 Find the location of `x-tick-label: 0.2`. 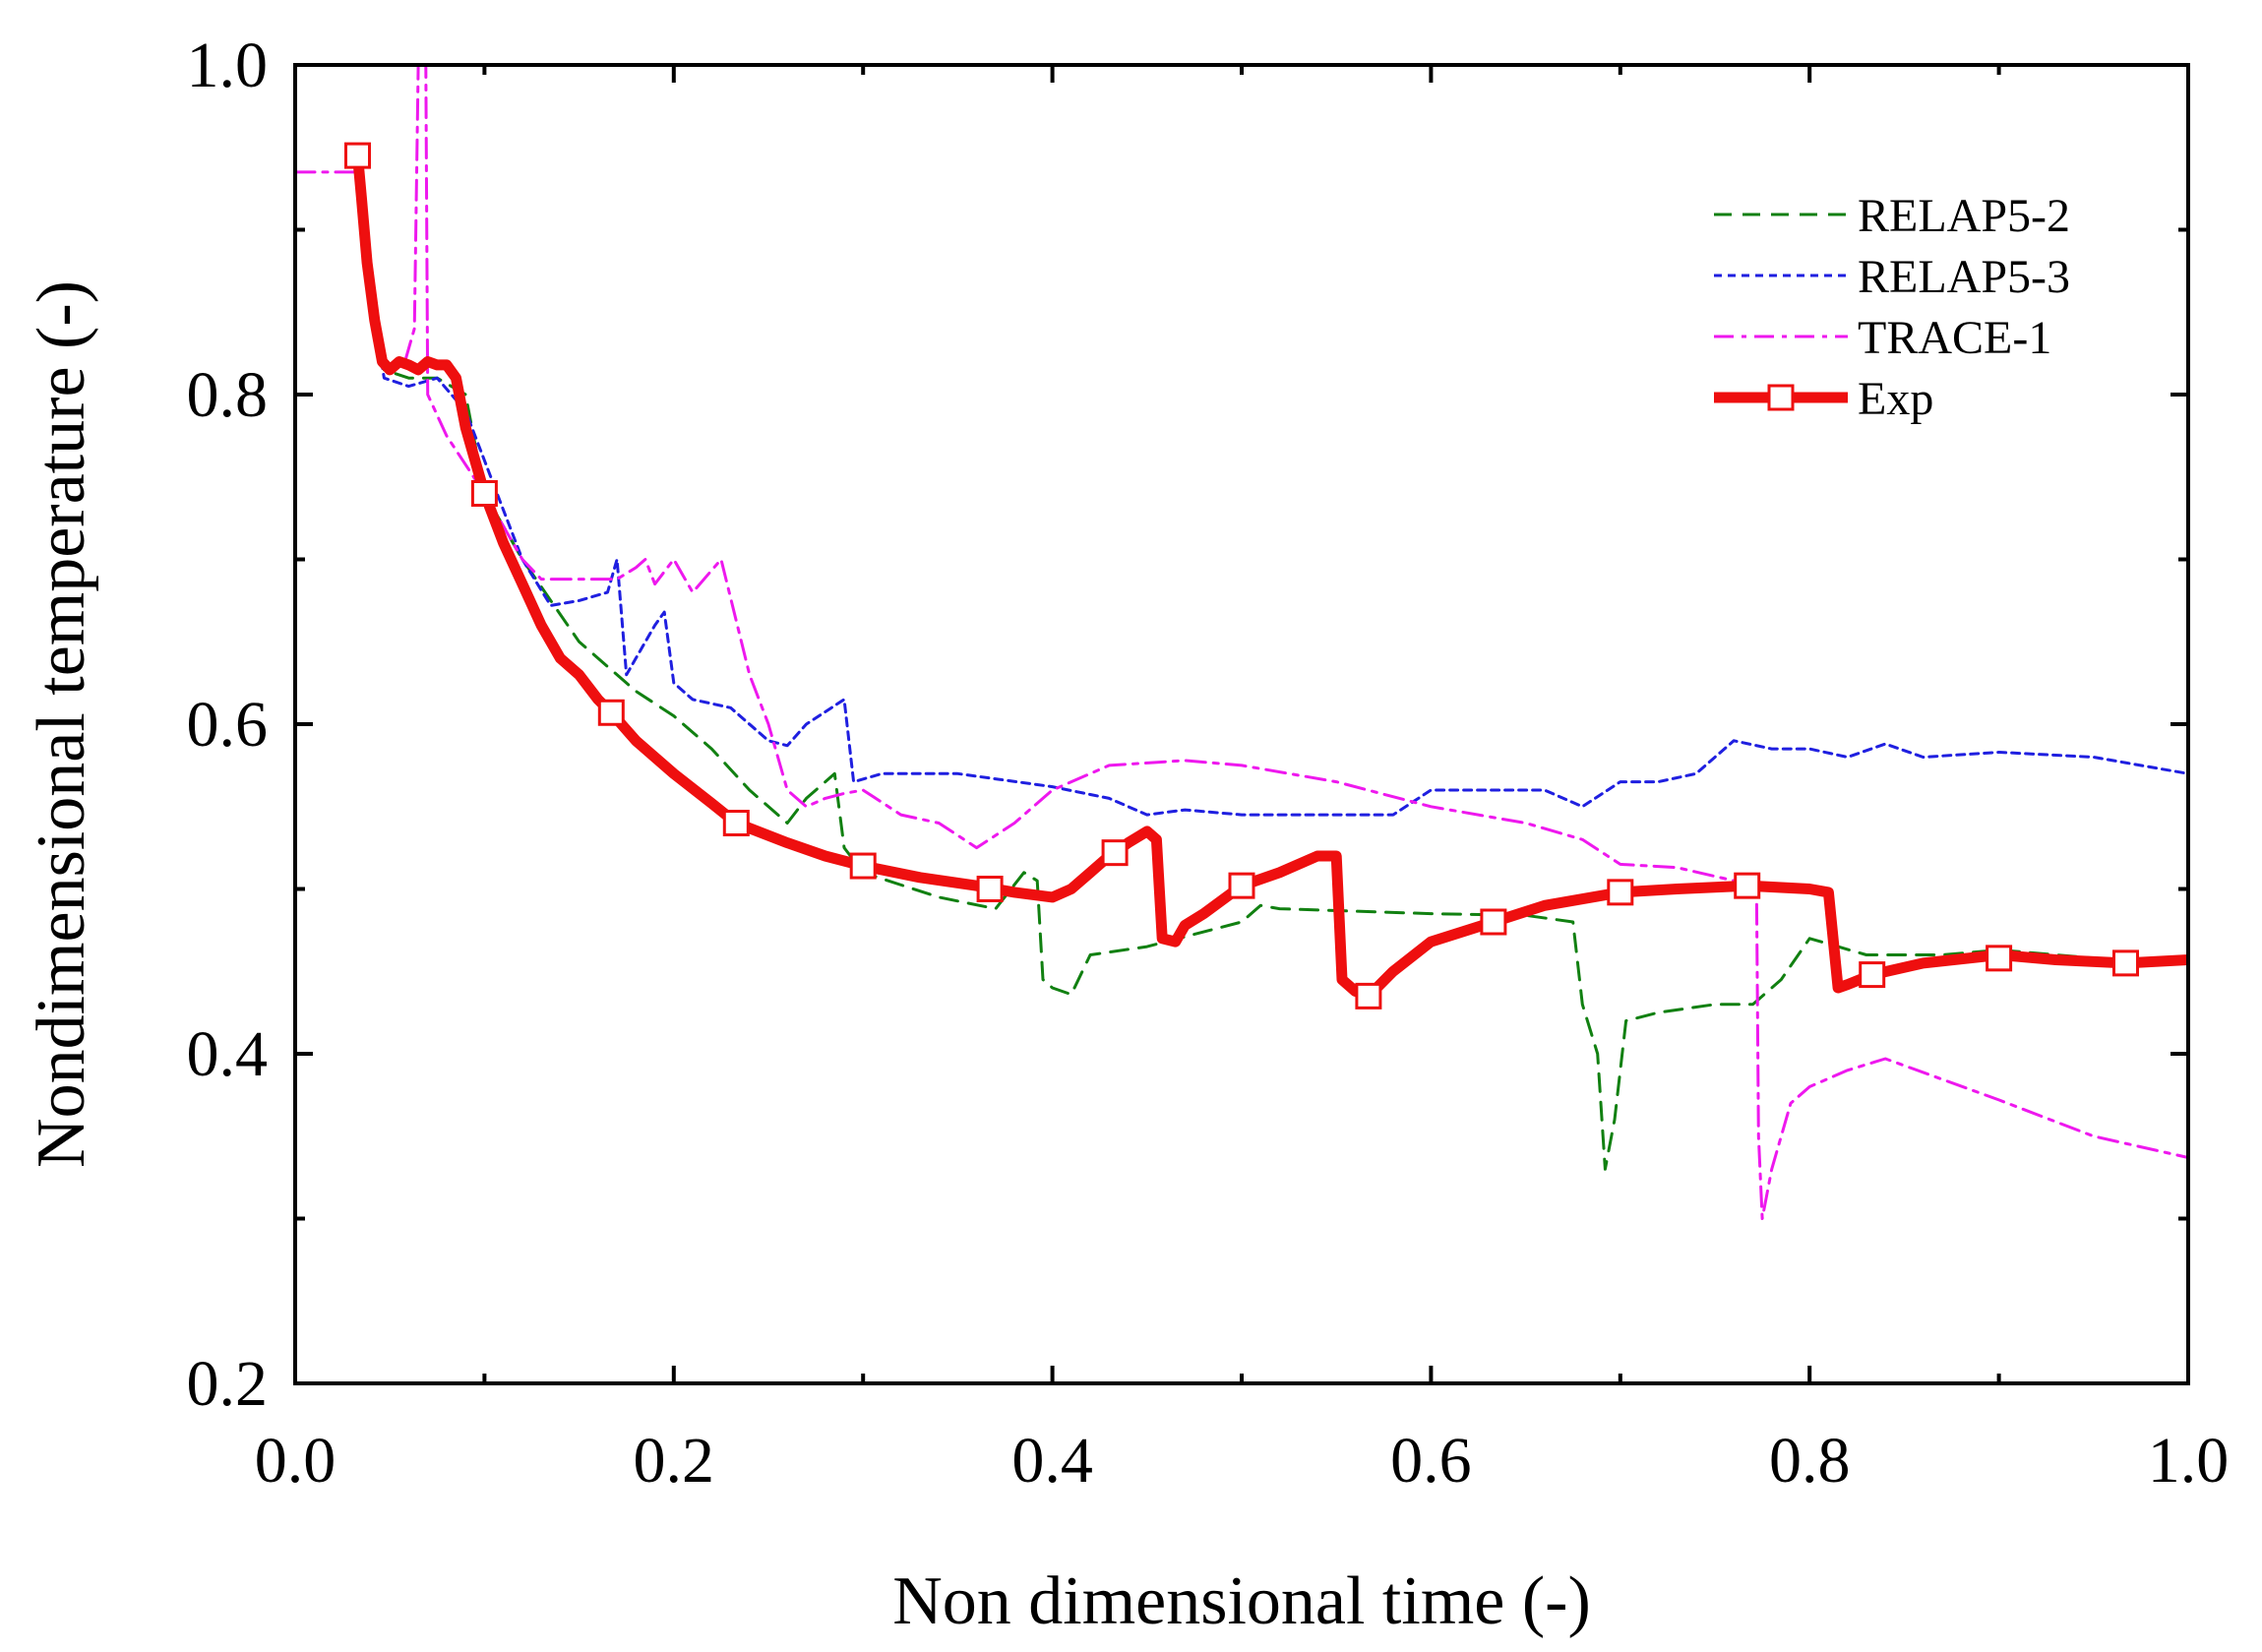

x-tick-label: 0.2 is located at coordinates (674, 1461).